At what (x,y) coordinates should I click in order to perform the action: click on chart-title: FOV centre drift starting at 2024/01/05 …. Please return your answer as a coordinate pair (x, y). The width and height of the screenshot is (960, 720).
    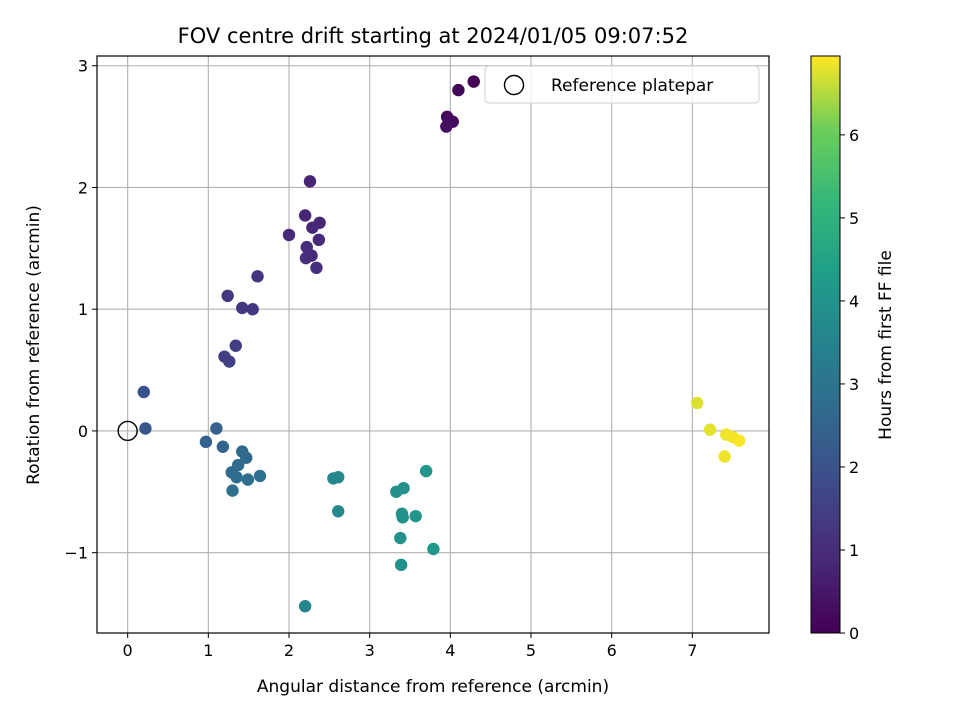
    Looking at the image, I should click on (433, 36).